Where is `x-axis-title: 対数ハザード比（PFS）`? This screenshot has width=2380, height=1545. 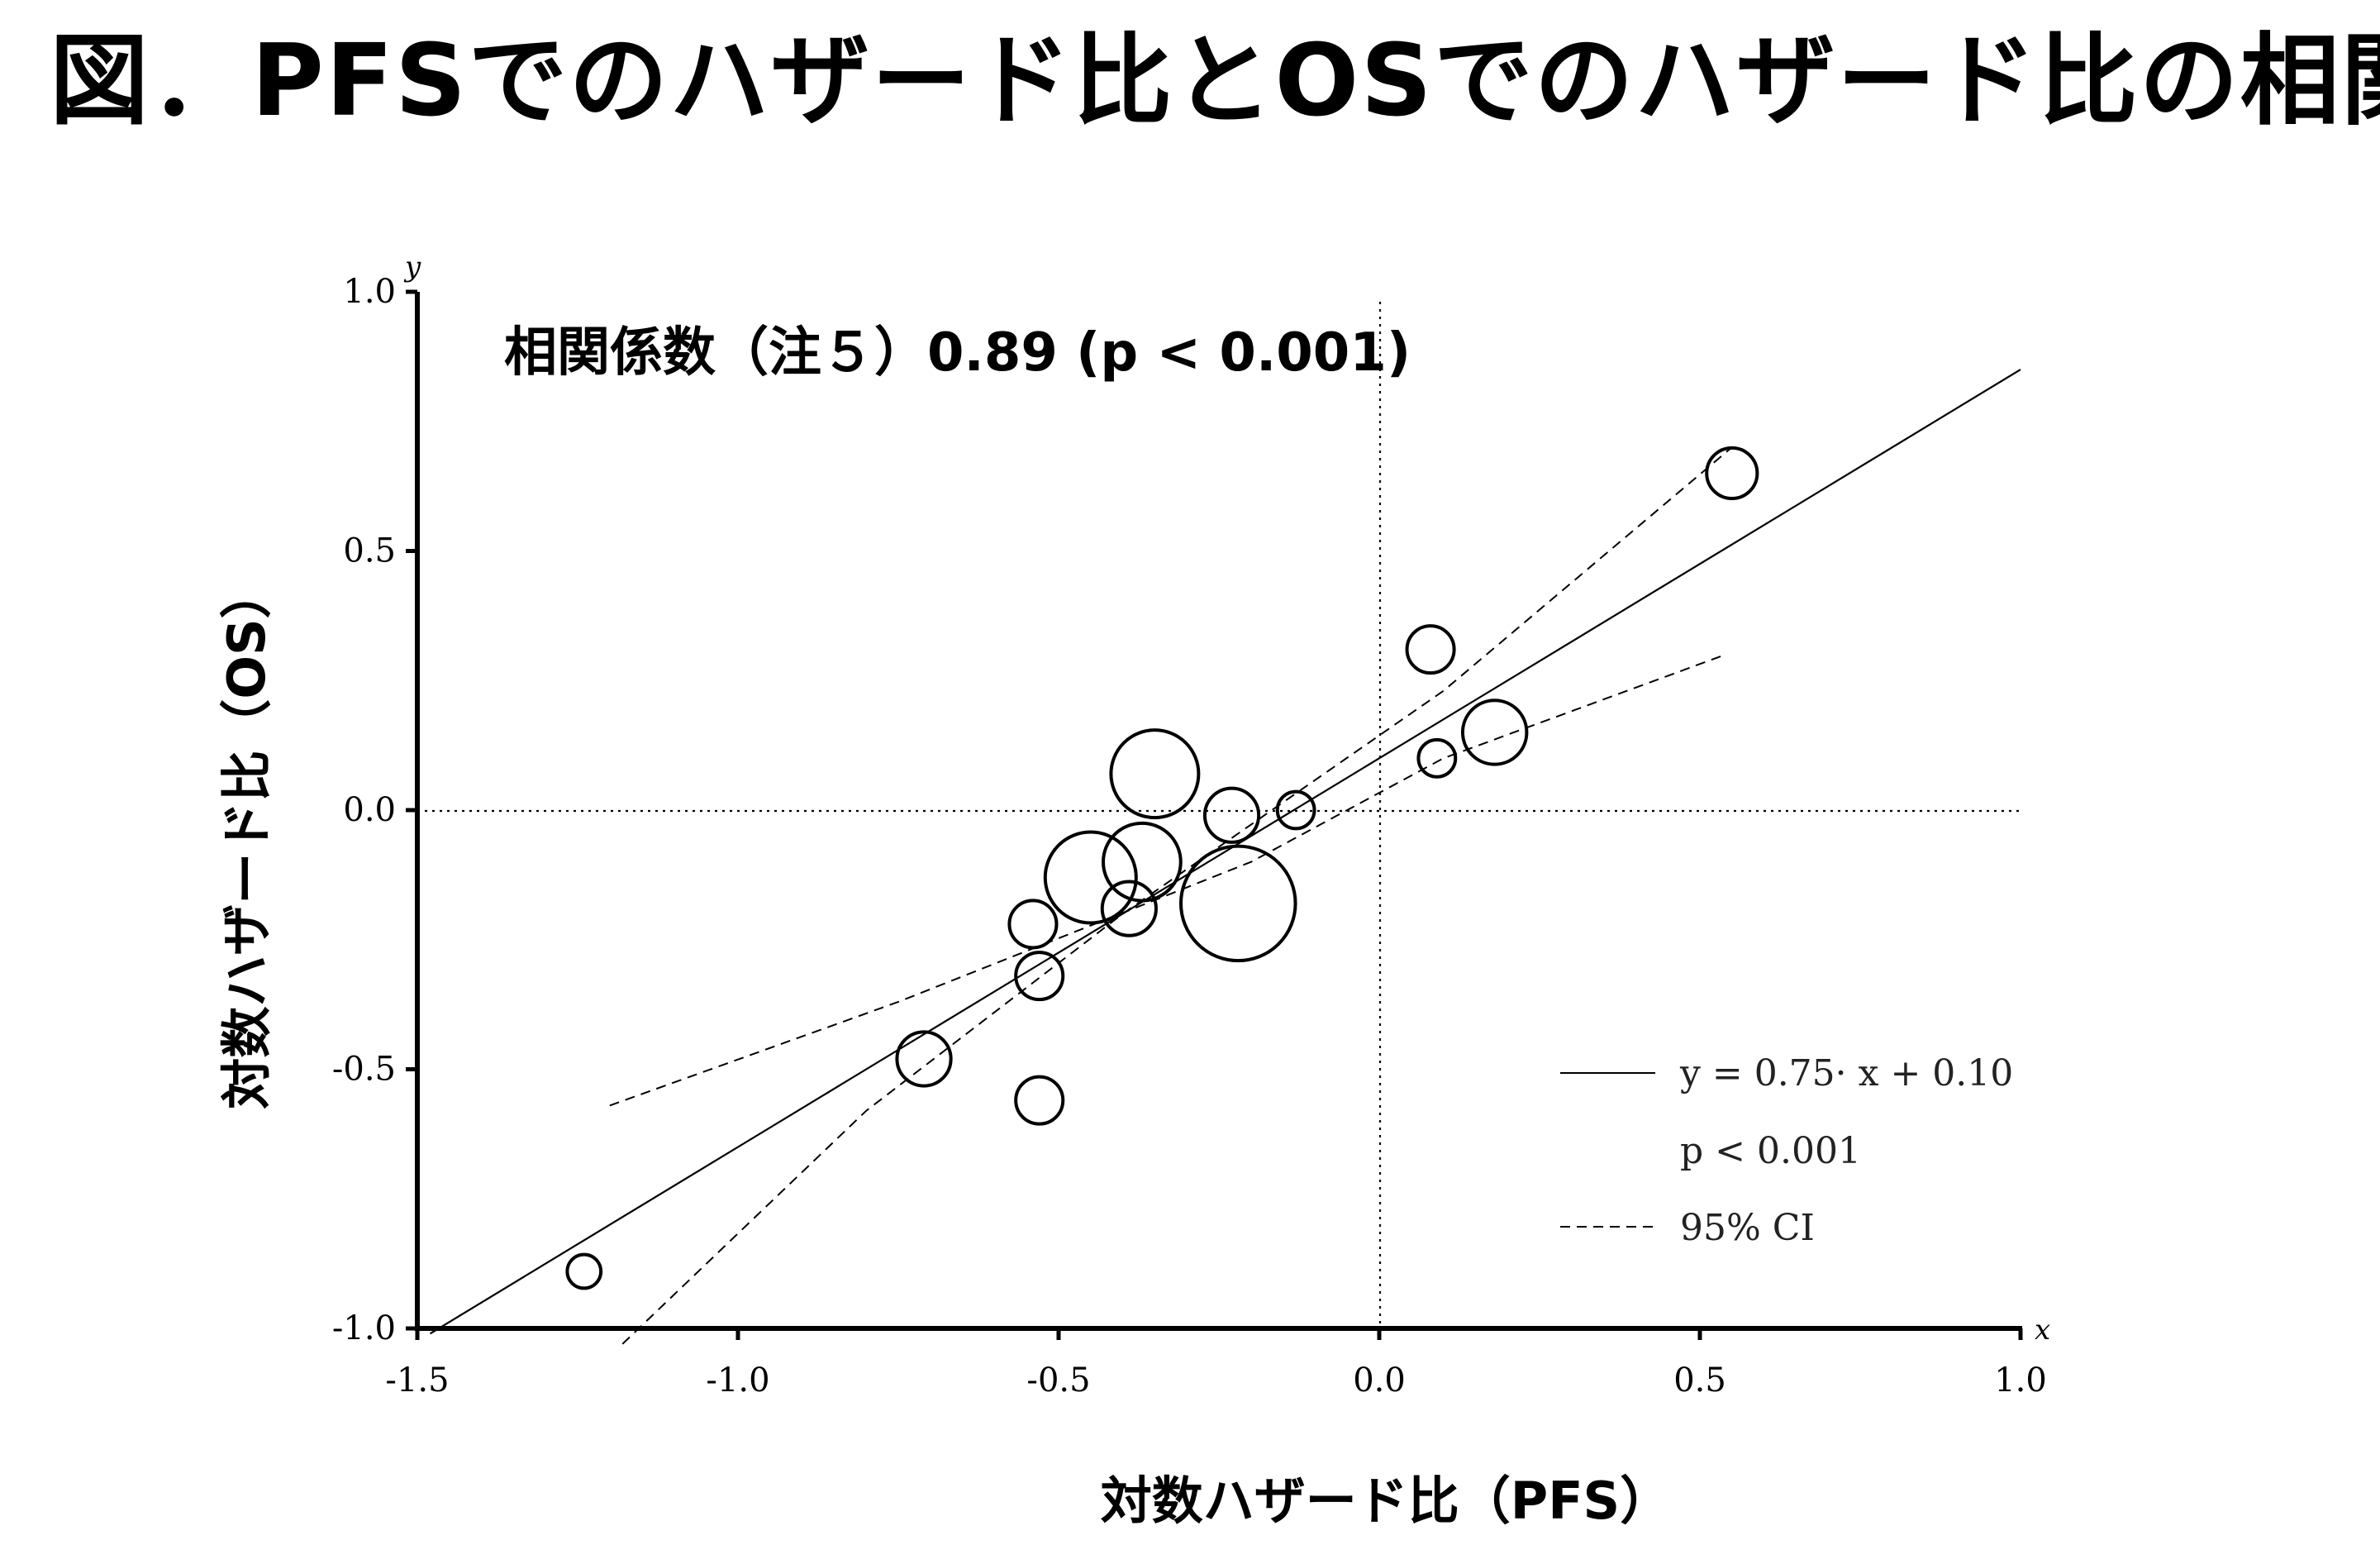
x-axis-title: 対数ハザード比（PFS） is located at coordinates (1386, 1501).